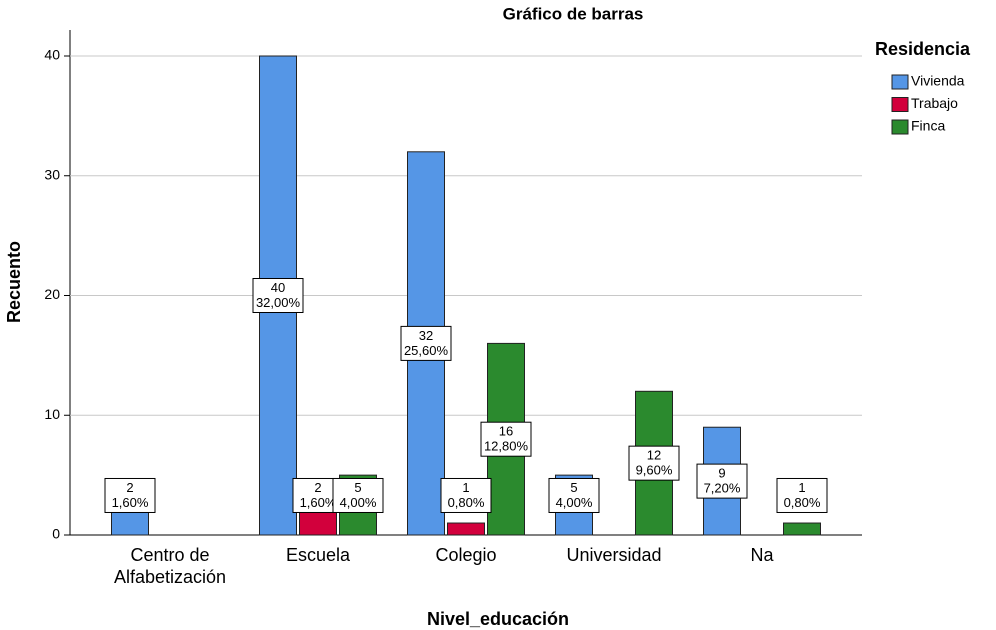  Describe the element at coordinates (52, 174) in the screenshot. I see `y-tick-label: 30` at that location.